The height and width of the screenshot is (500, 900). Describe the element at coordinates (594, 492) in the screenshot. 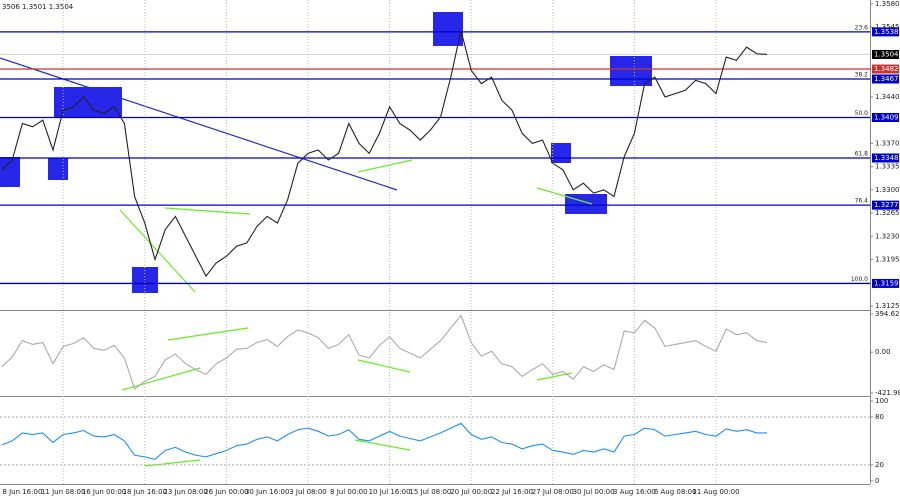

I see `x-tick-label: 30 Jul 00:00` at that location.